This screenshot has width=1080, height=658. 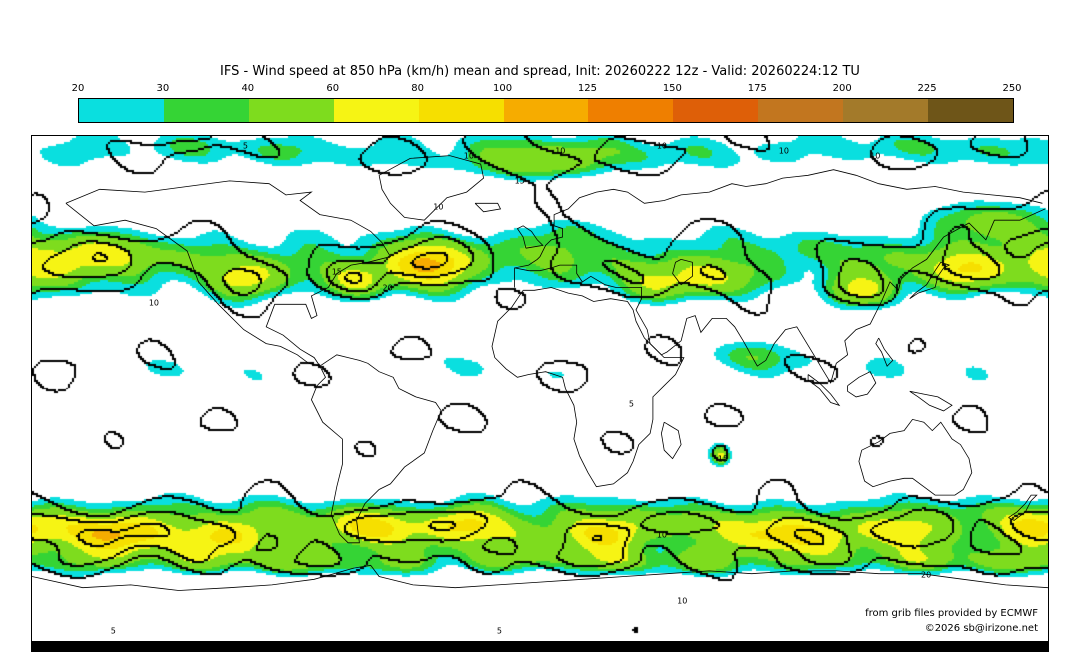 What do you see at coordinates (981, 628) in the screenshot?
I see `attribution-line2: ©2026 sb@irizone.net` at bounding box center [981, 628].